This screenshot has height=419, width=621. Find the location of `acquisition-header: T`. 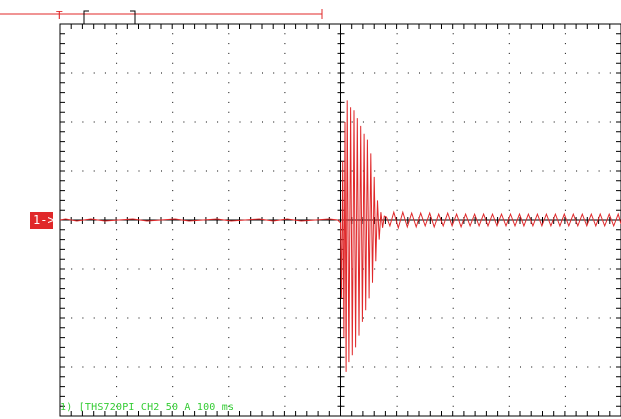

acquisition-header: T is located at coordinates (161, 17).